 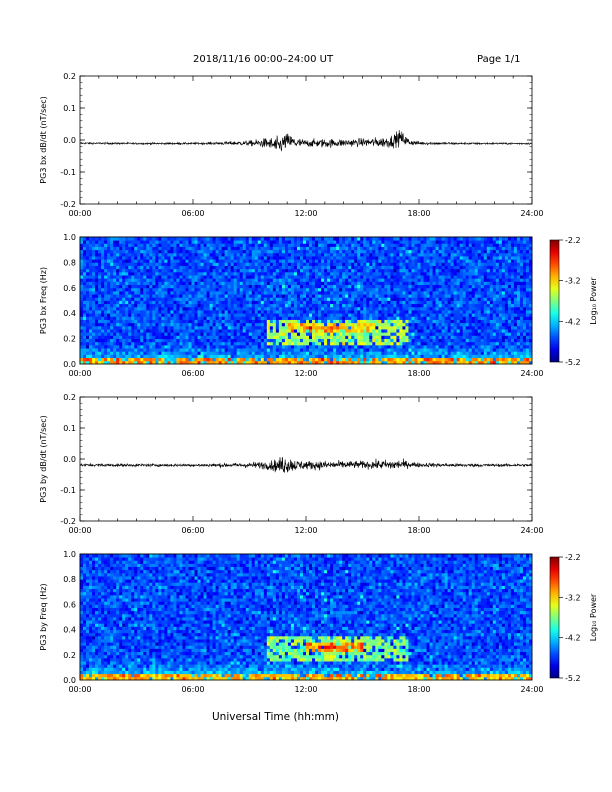 What do you see at coordinates (43, 458) in the screenshot?
I see `y-axis-label: PG3 by dB/dt (nT/sec)` at bounding box center [43, 458].